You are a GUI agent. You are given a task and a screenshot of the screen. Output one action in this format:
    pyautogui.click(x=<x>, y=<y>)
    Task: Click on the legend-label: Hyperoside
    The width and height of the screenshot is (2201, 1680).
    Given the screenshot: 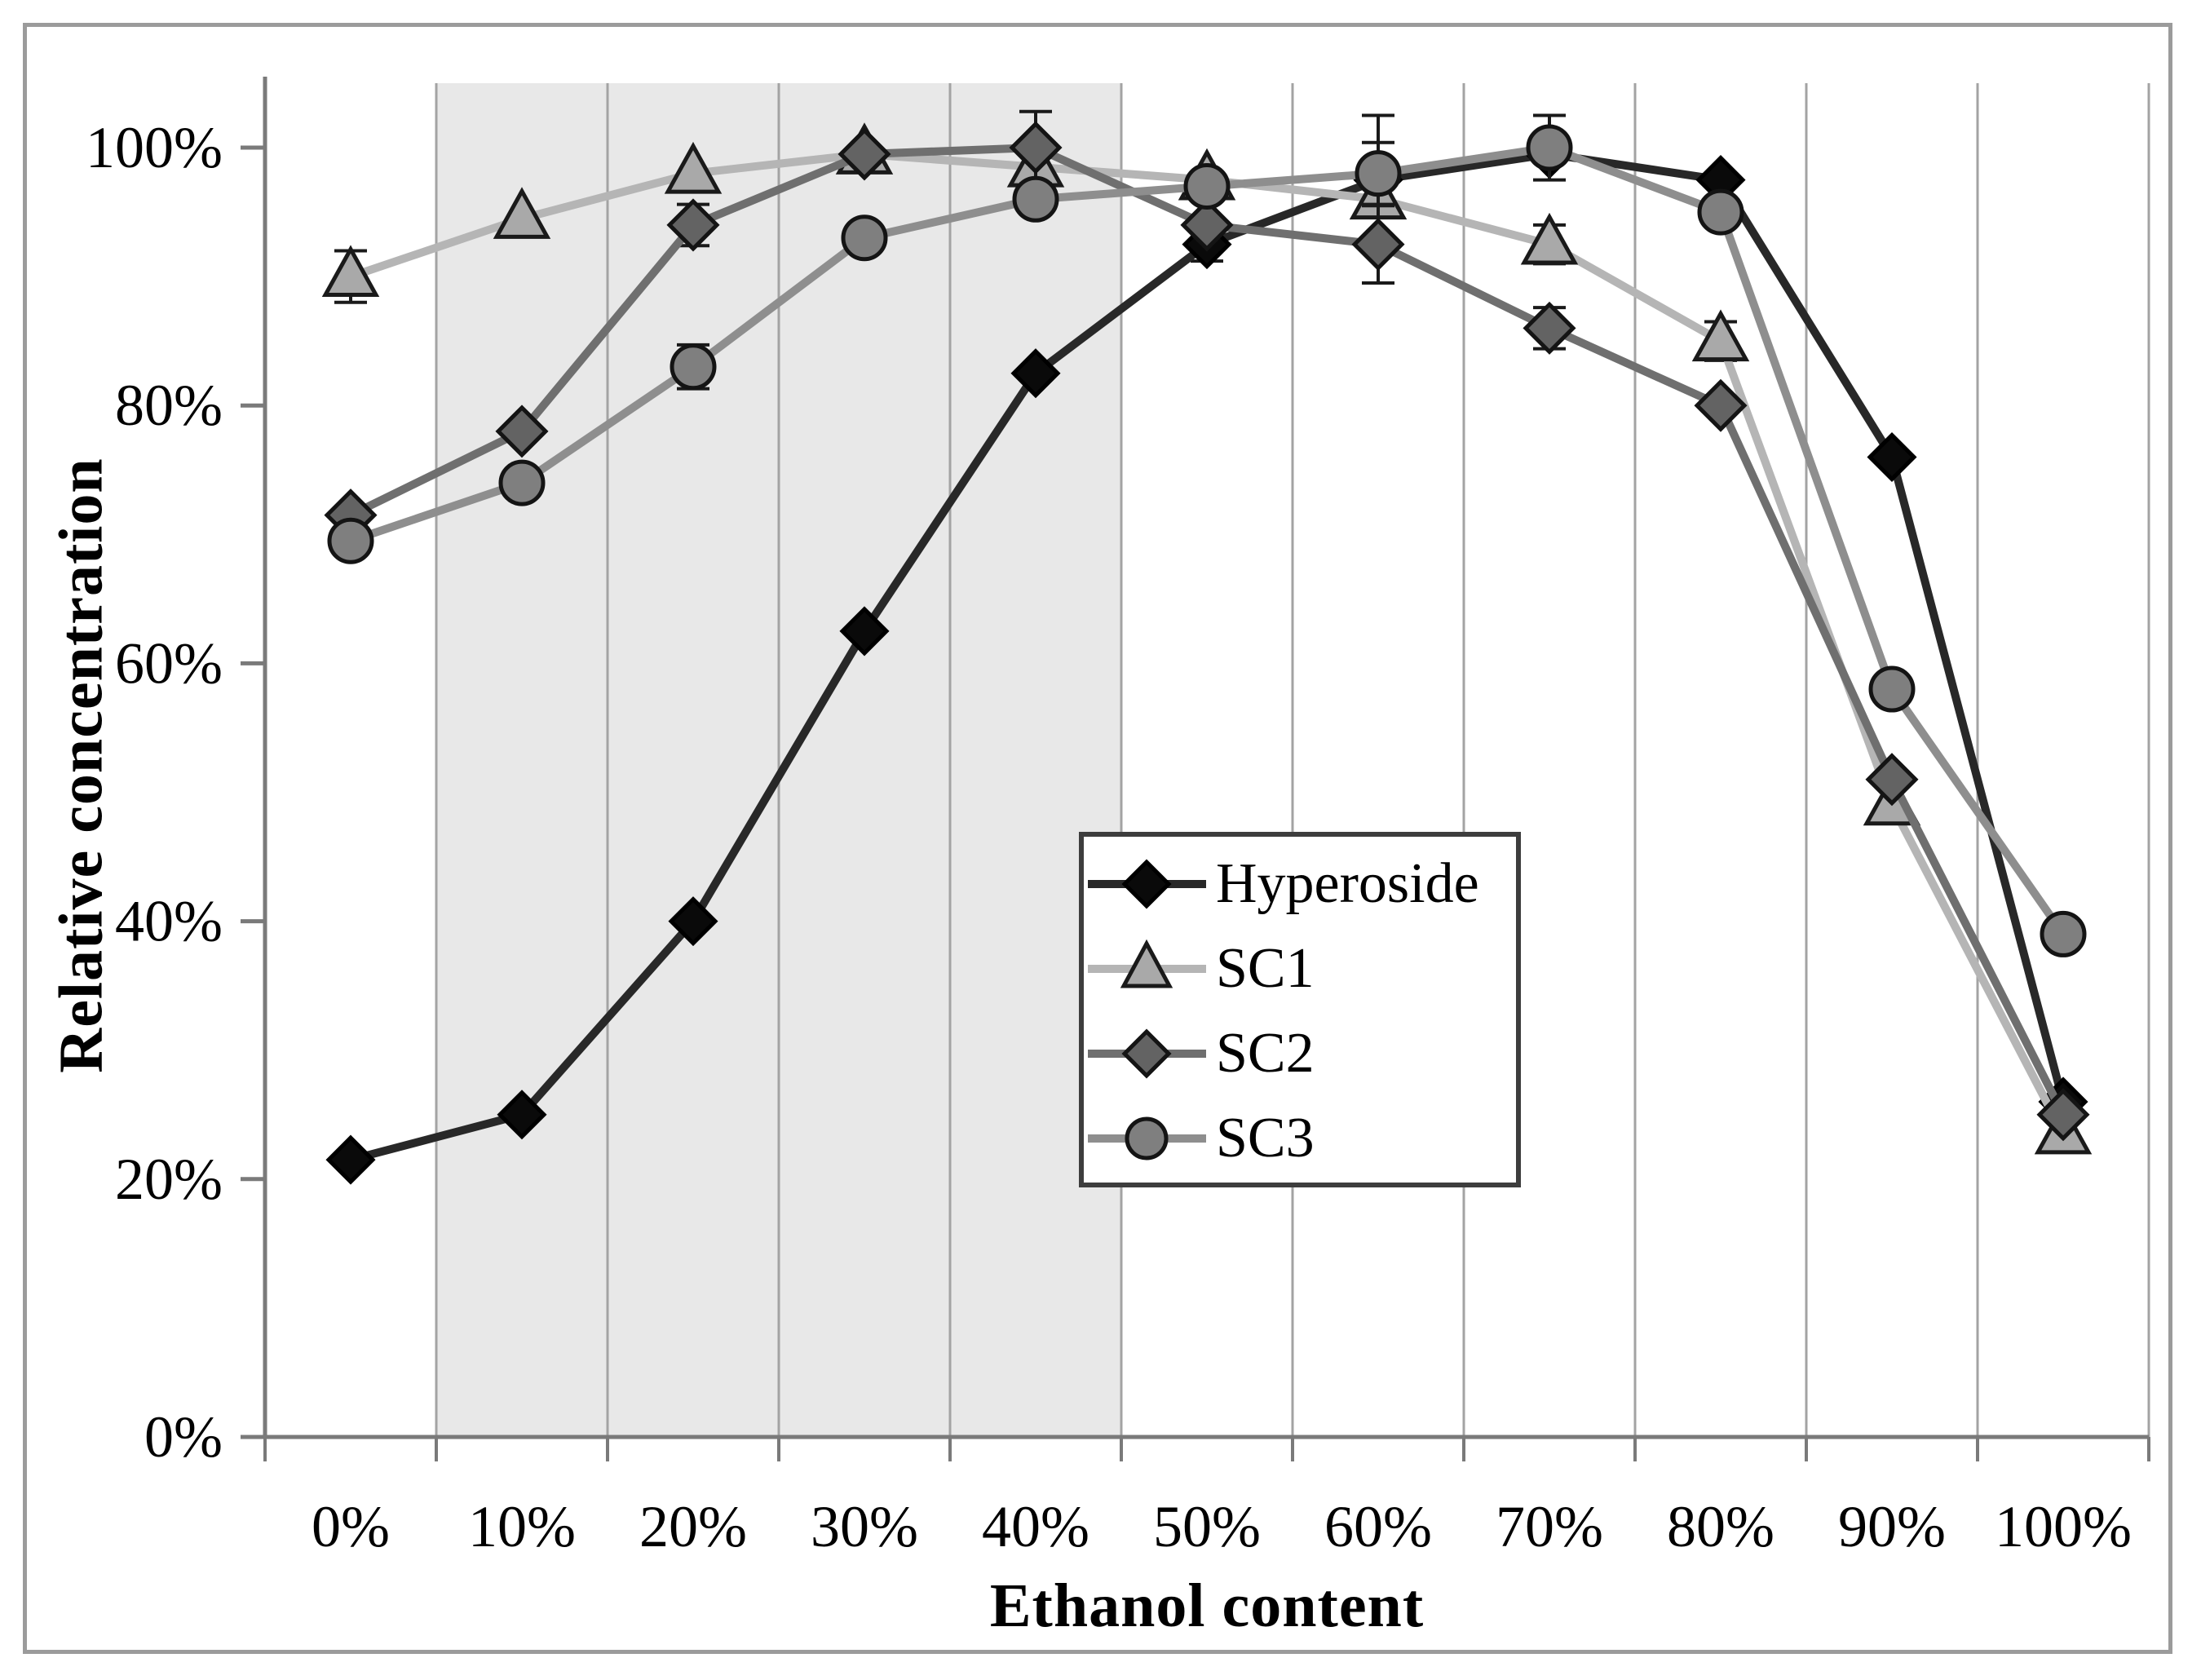 What is the action you would take?
    pyautogui.click(x=1347, y=883)
    